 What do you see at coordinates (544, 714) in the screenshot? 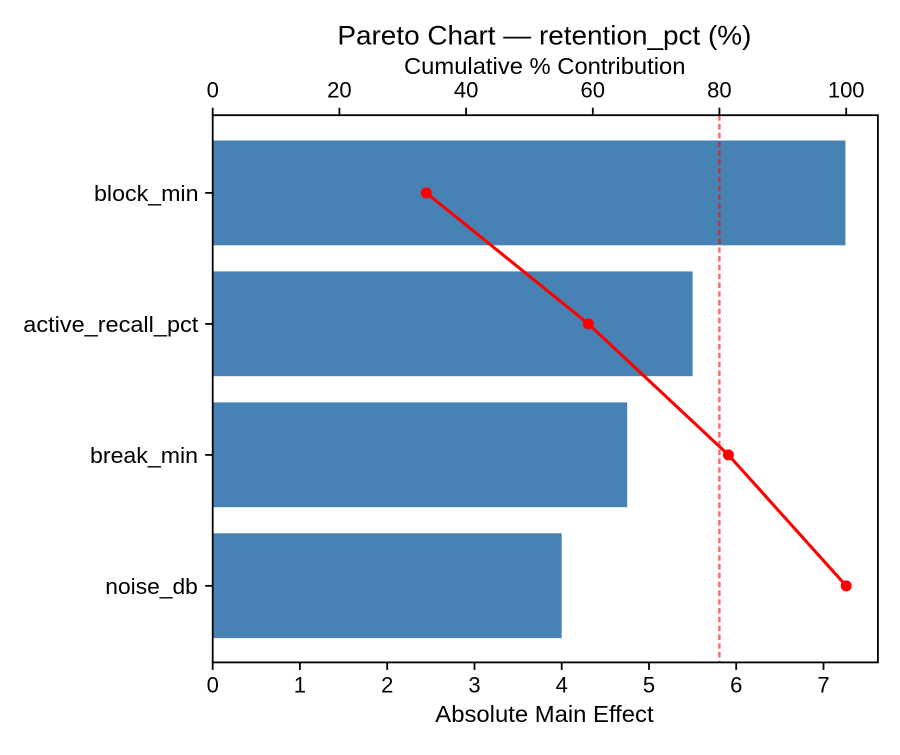
I see `svg-text: Absolute Main Effect` at bounding box center [544, 714].